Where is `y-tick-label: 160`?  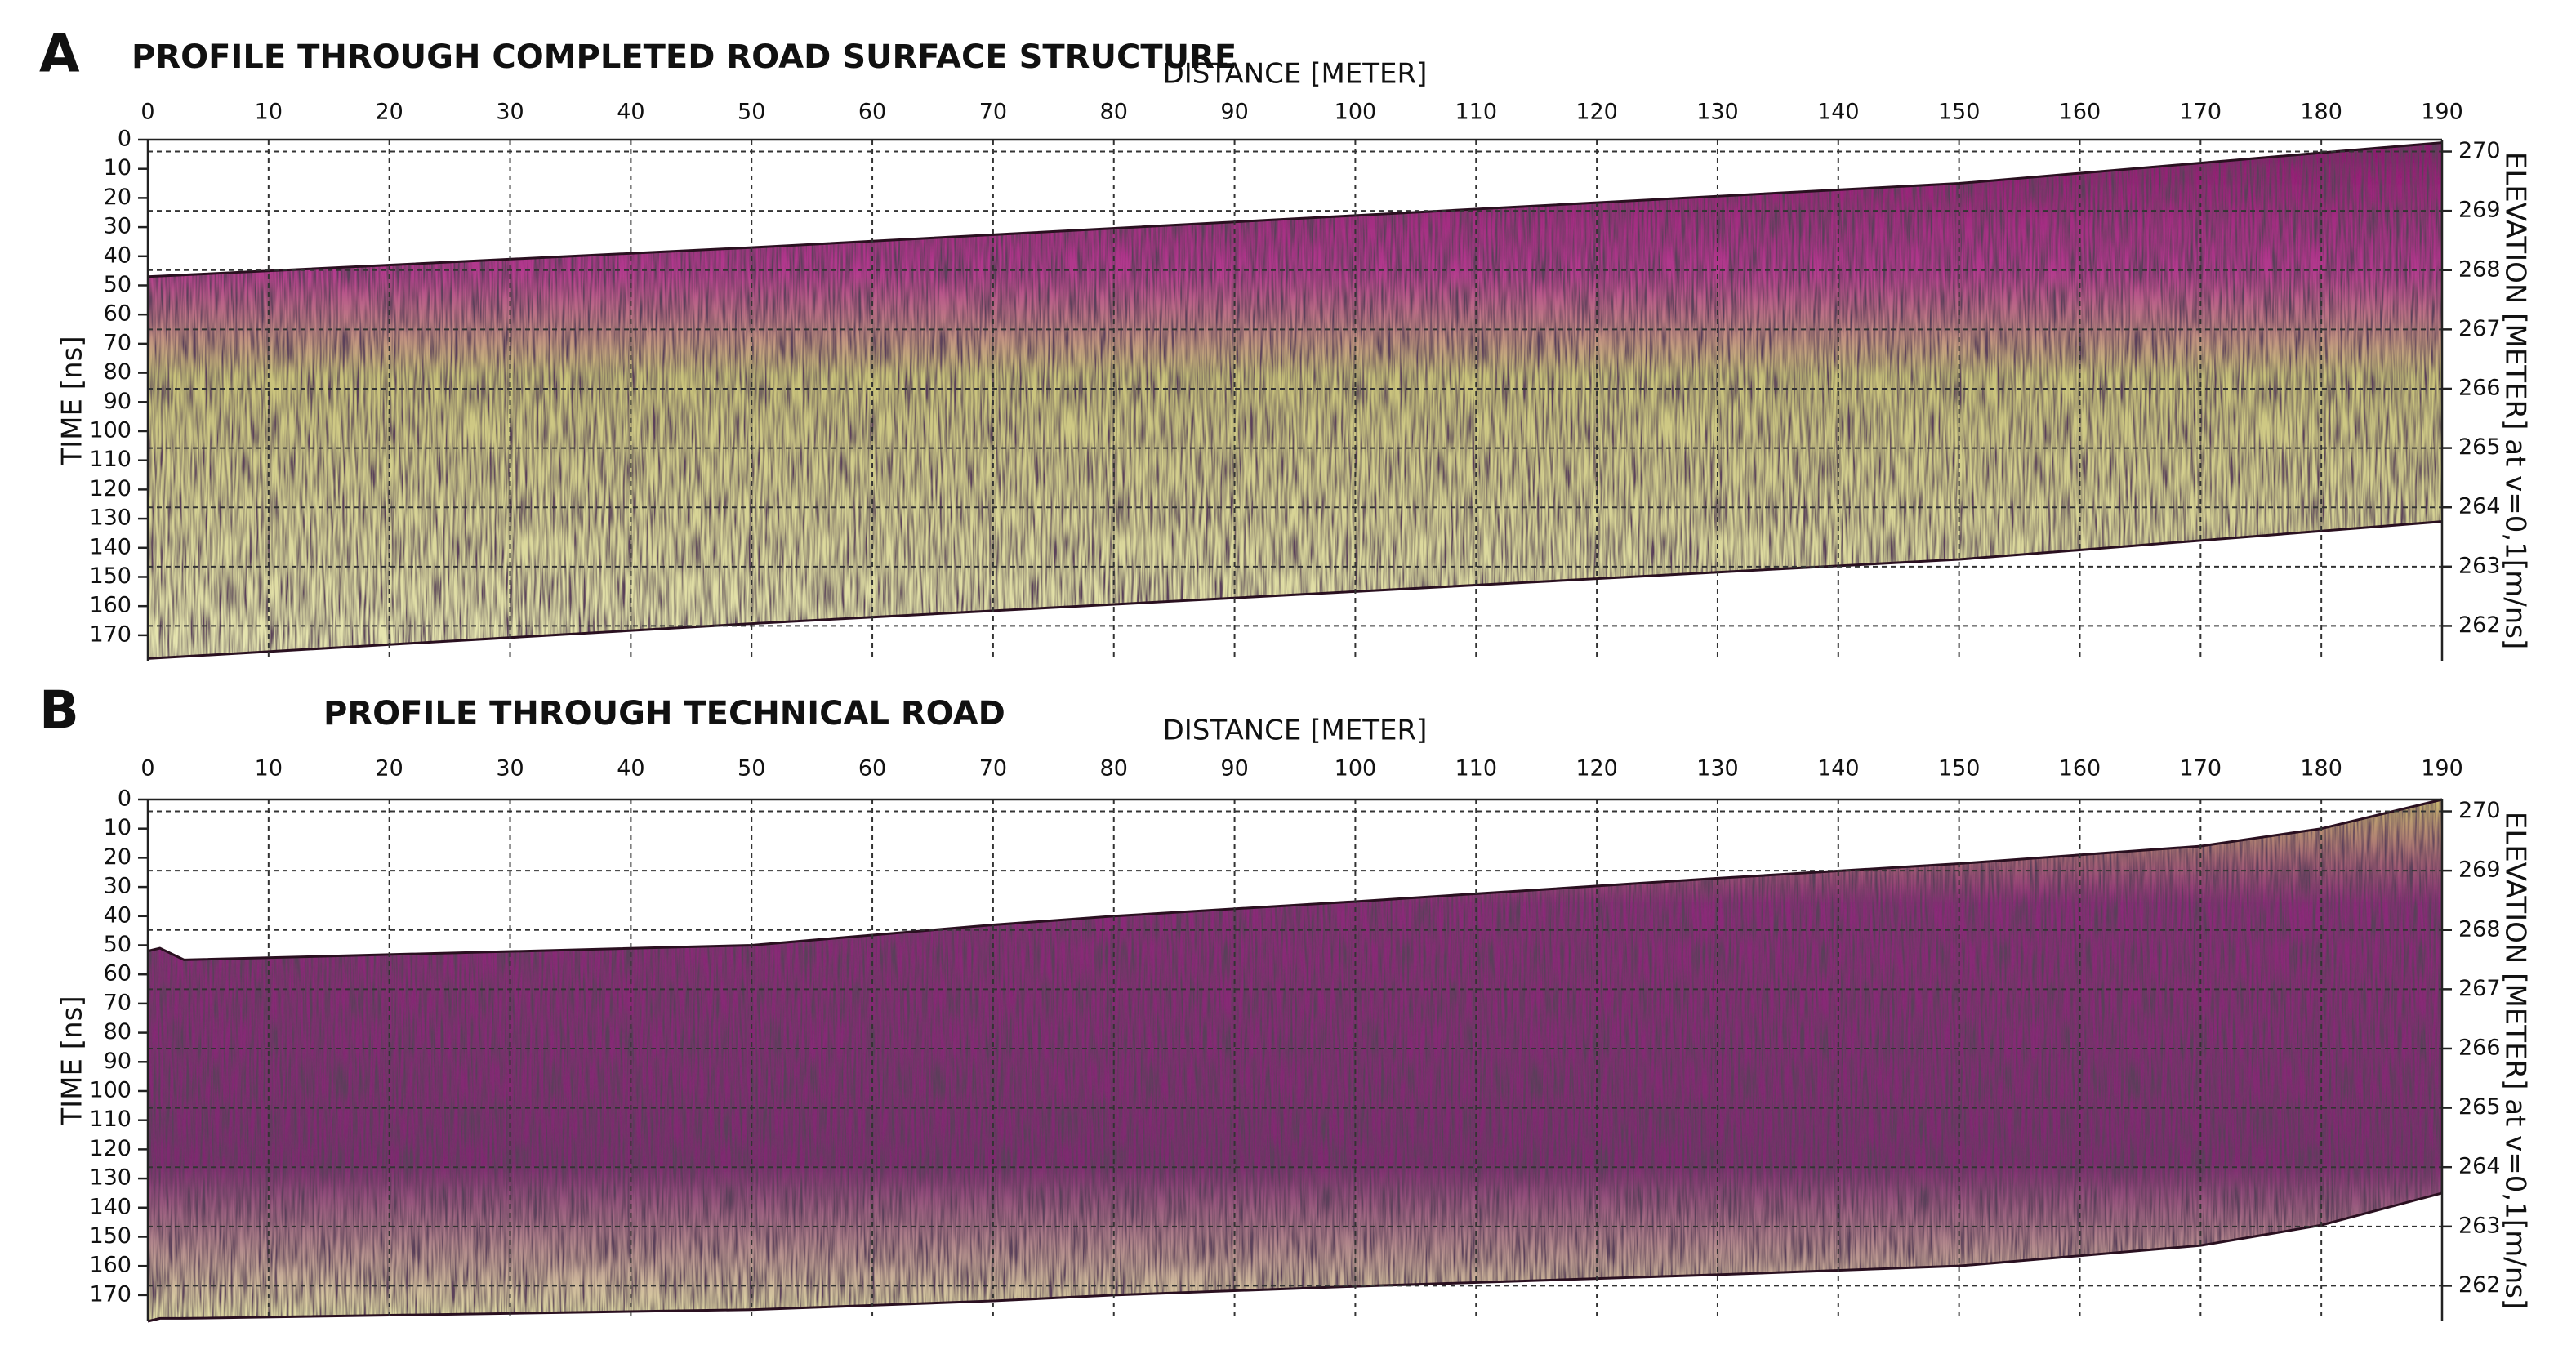 y-tick-label: 160 is located at coordinates (110, 1265).